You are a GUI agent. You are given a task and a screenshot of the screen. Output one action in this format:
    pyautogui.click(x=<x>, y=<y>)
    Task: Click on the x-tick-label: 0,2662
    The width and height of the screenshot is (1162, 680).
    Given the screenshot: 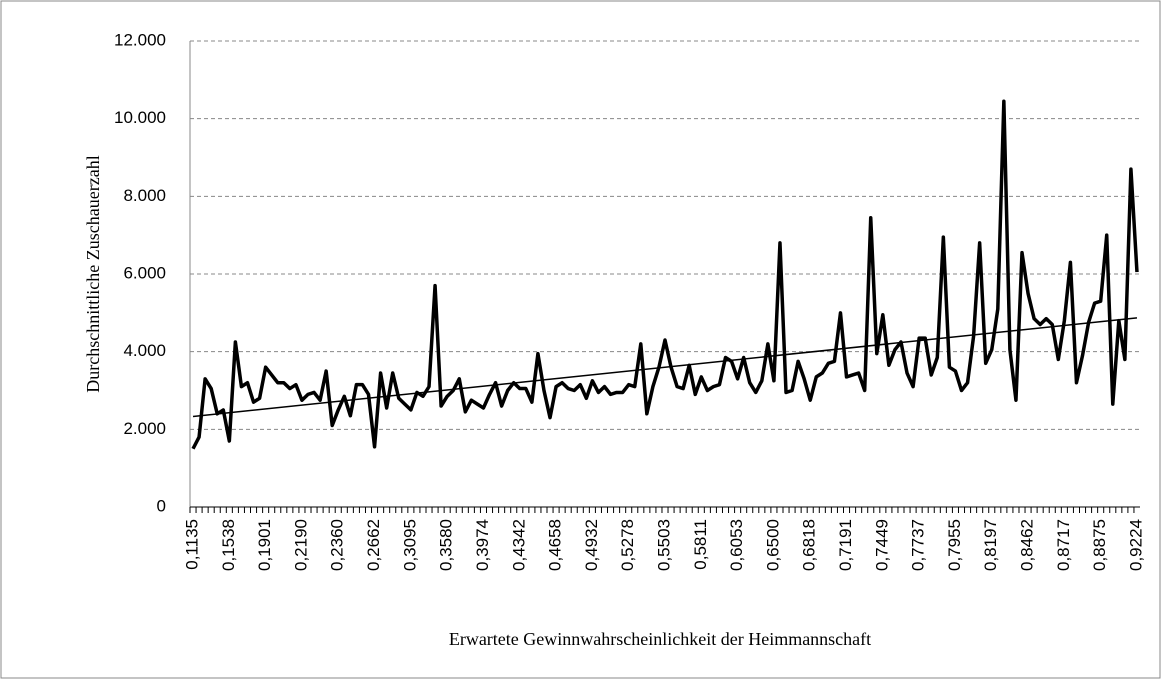 What is the action you would take?
    pyautogui.click(x=373, y=545)
    